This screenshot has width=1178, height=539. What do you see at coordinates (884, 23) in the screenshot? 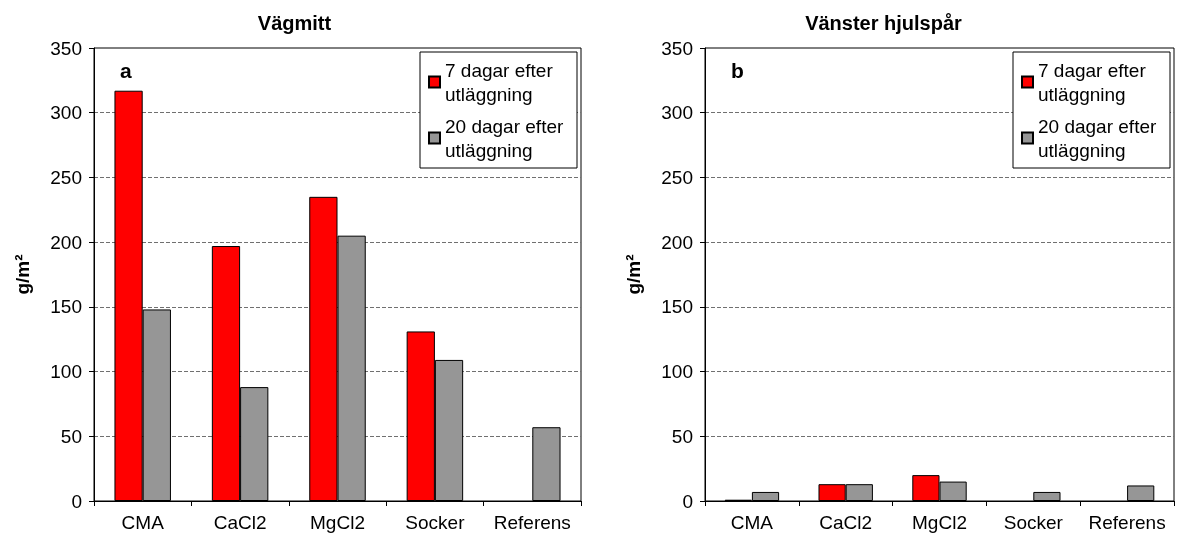
I see `chart-title: Vänster hjulspår` at bounding box center [884, 23].